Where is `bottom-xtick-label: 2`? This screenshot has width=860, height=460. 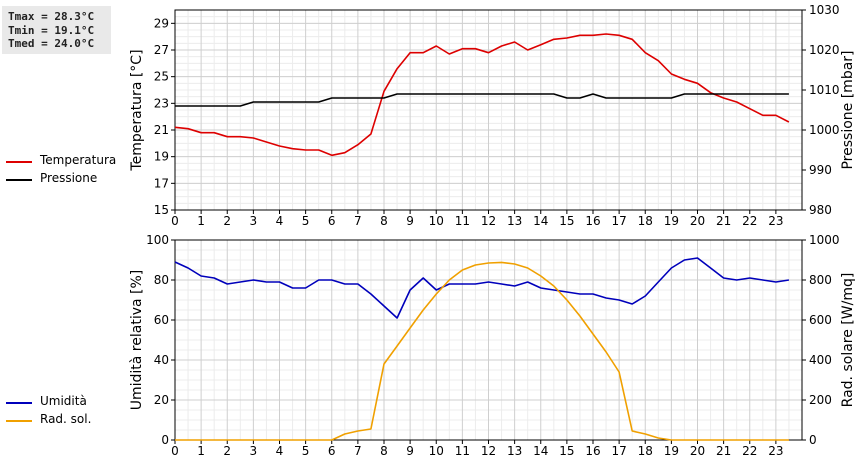
bottom-xtick-label: 2 is located at coordinates (227, 451).